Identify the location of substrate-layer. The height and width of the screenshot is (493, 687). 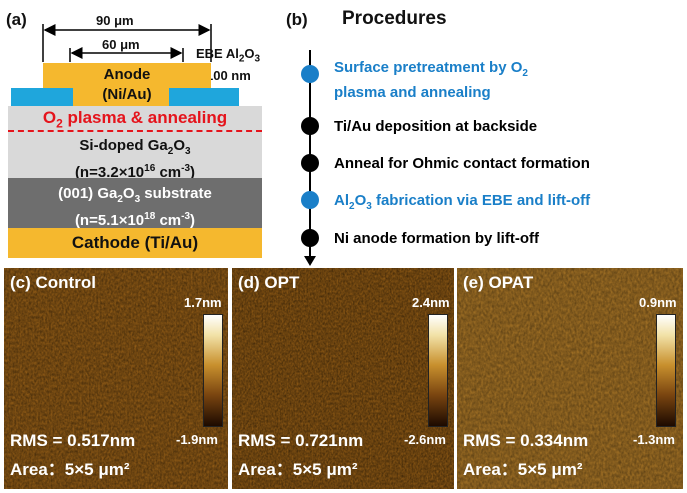
(135, 203).